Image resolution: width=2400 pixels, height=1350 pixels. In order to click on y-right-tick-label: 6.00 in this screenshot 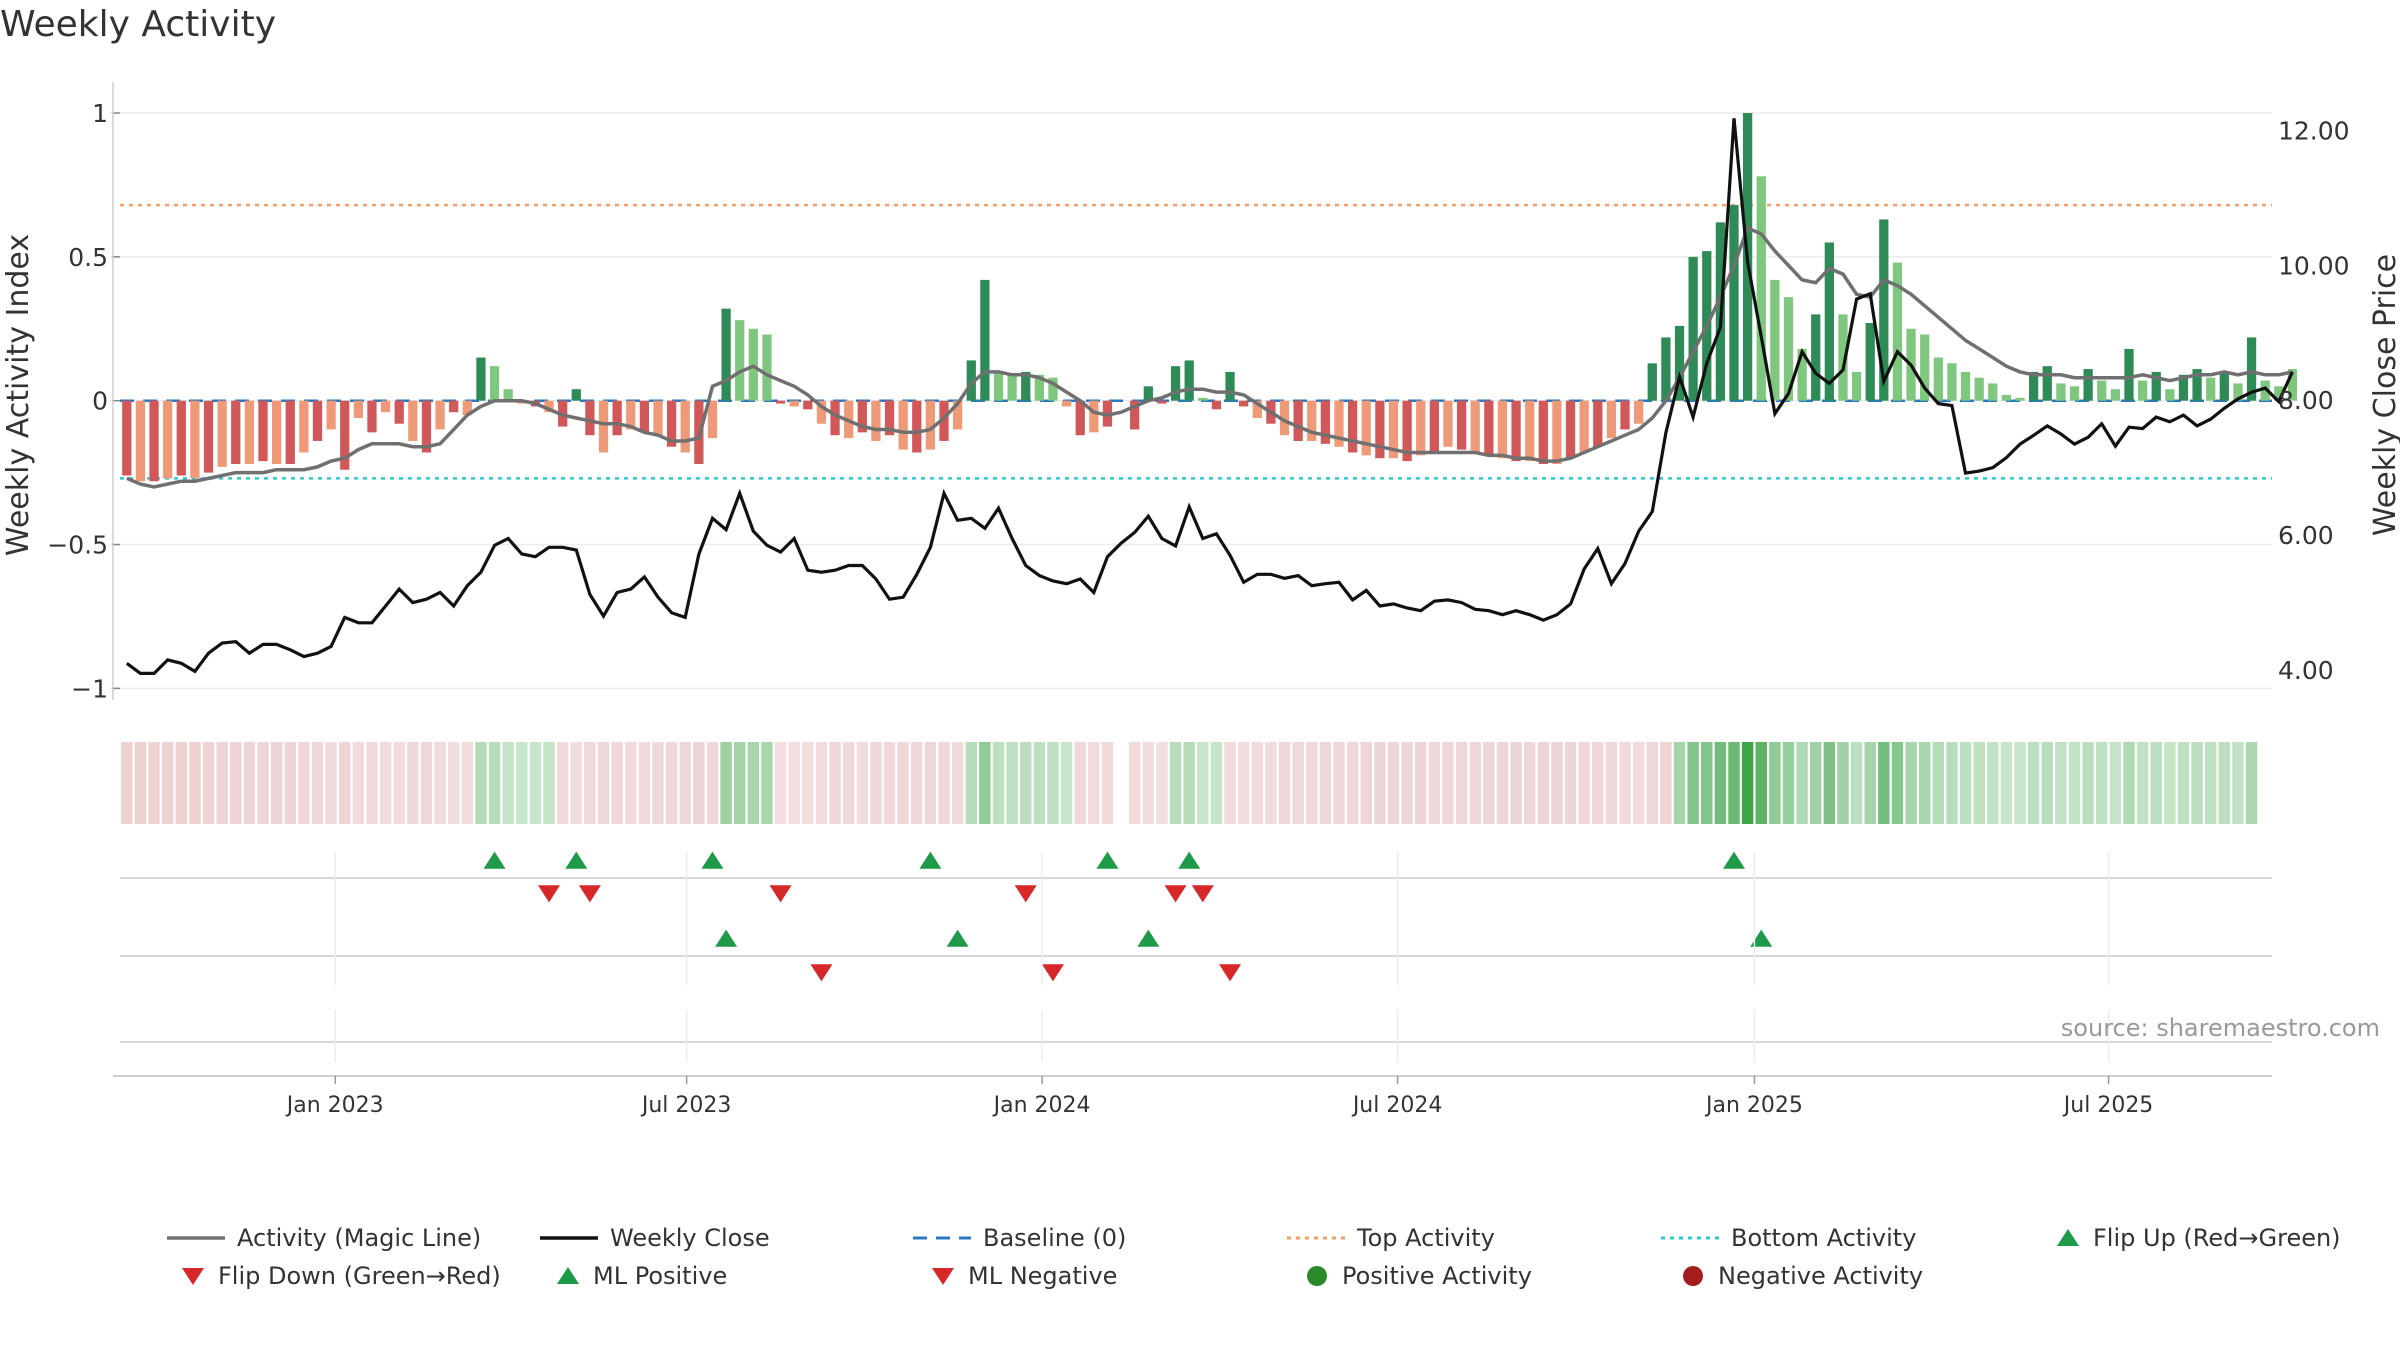, I will do `click(2306, 535)`.